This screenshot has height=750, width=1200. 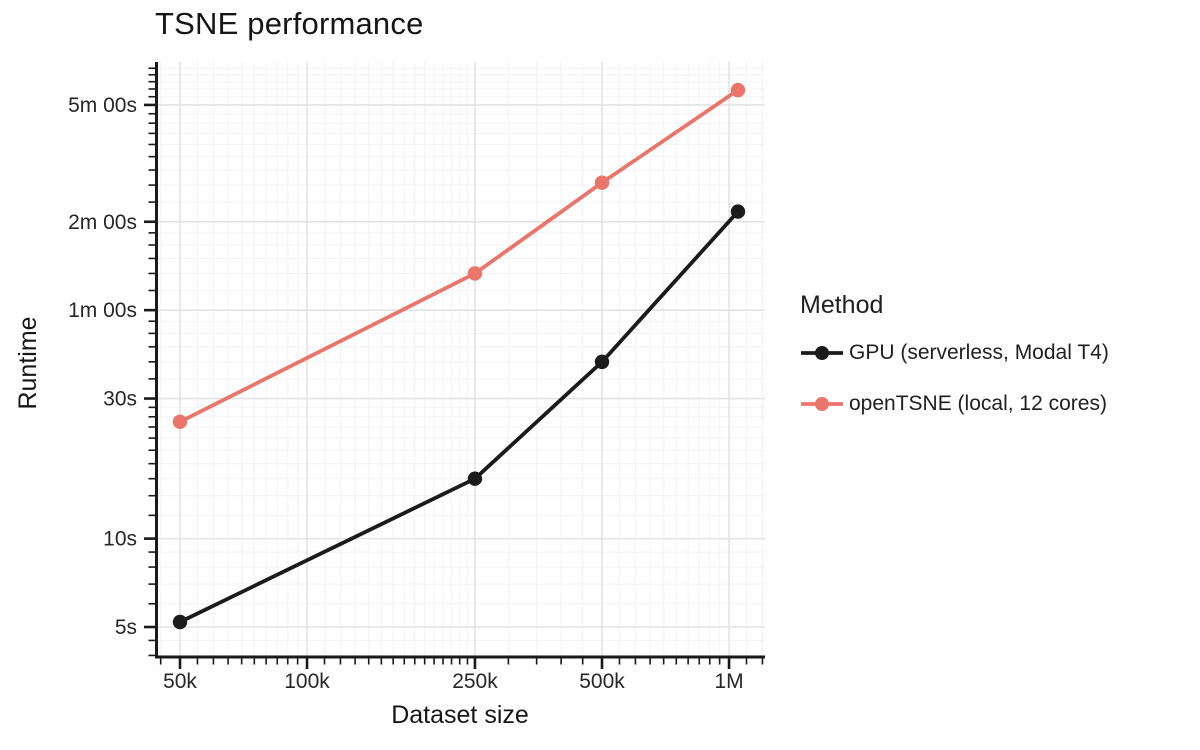 What do you see at coordinates (475, 681) in the screenshot?
I see `x-tick-label: 250k` at bounding box center [475, 681].